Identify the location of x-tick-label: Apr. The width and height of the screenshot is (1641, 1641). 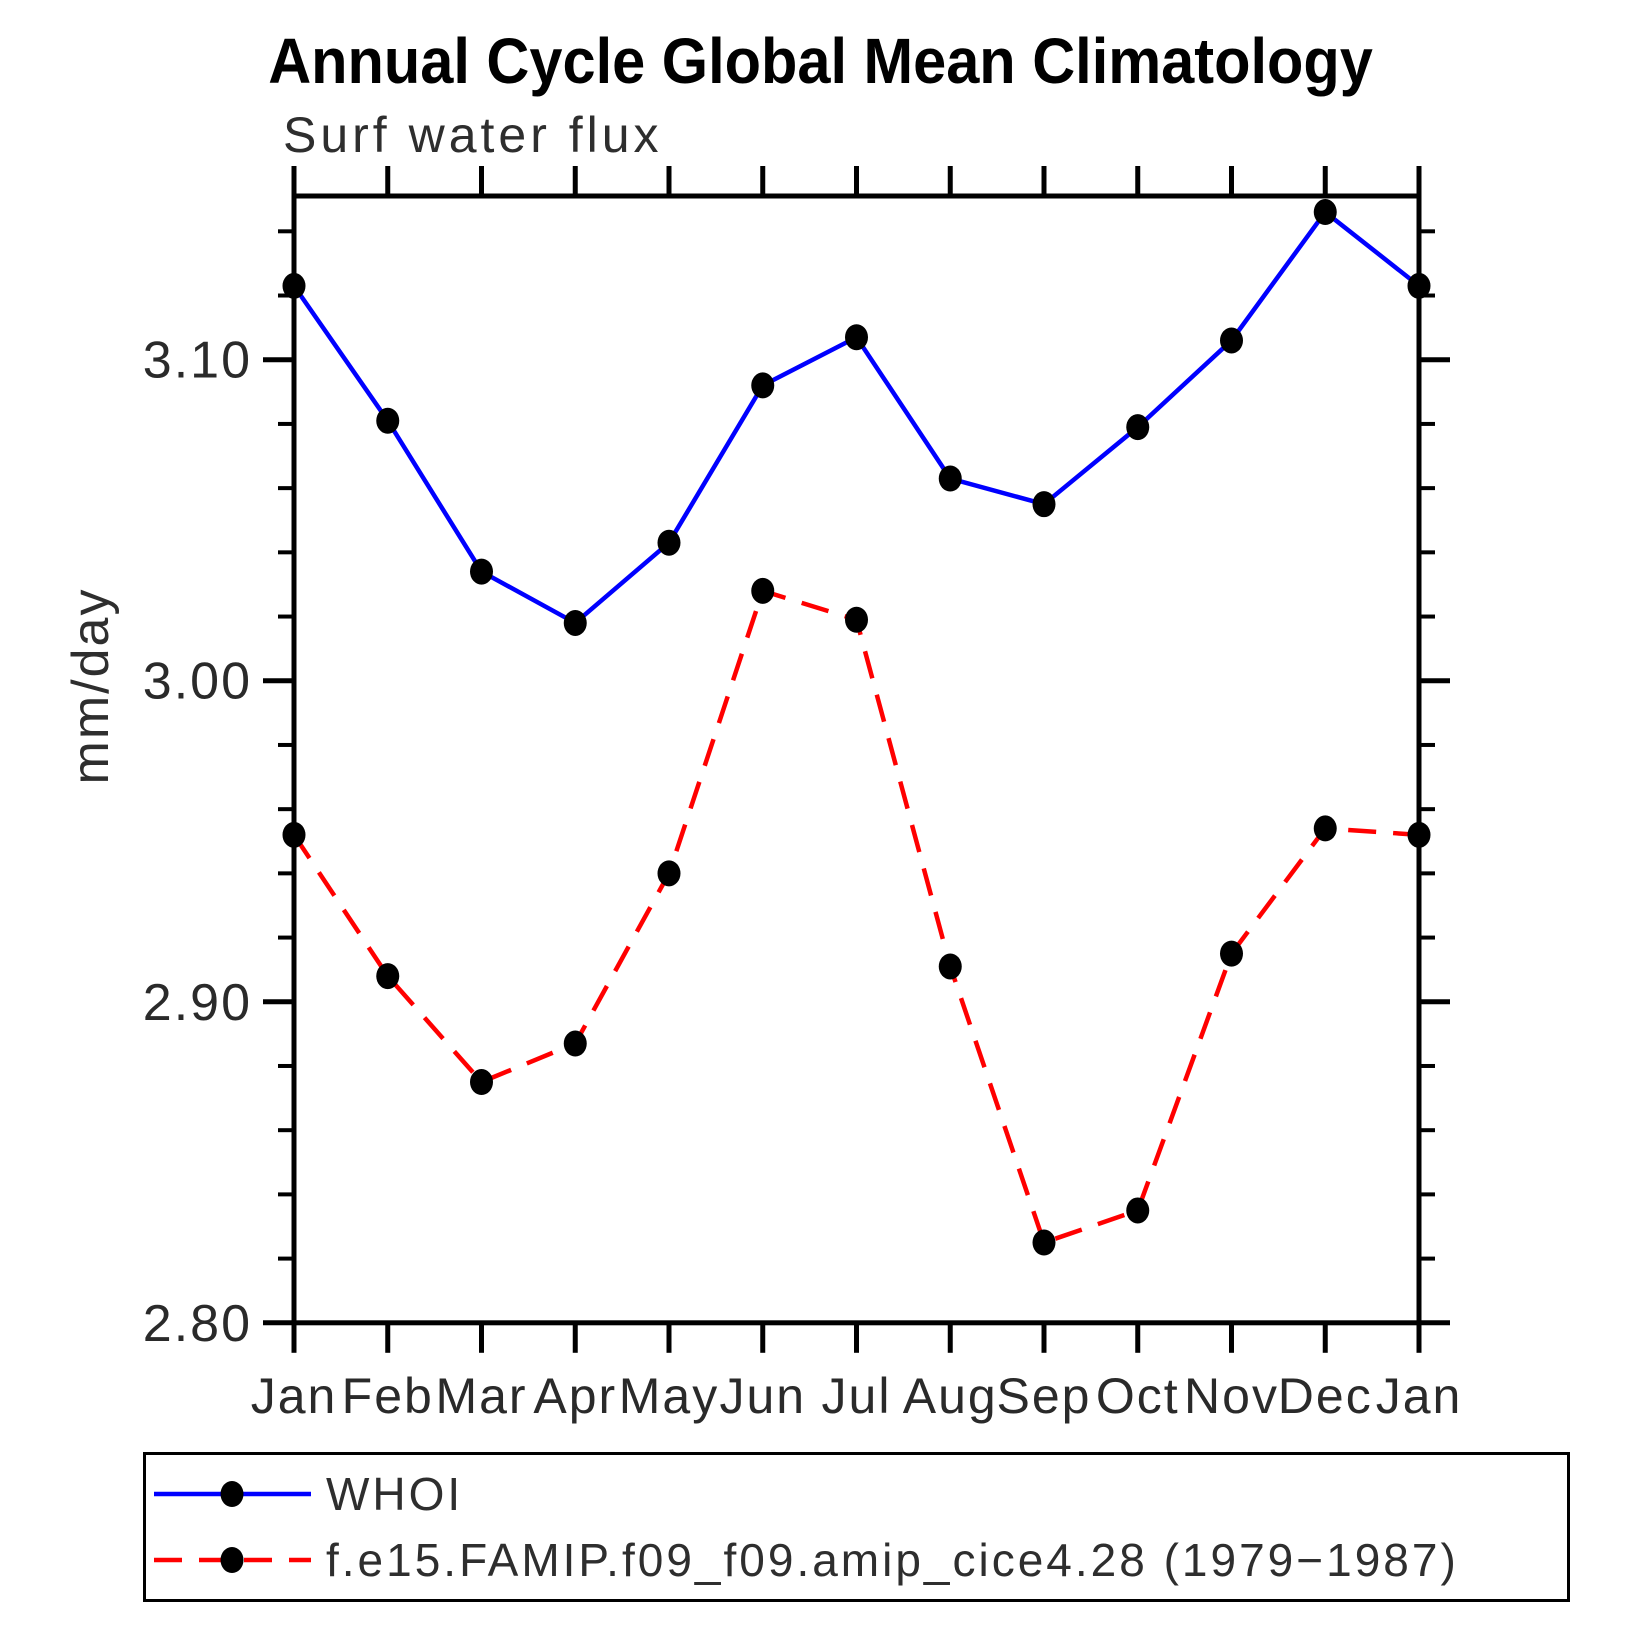
(575, 1396).